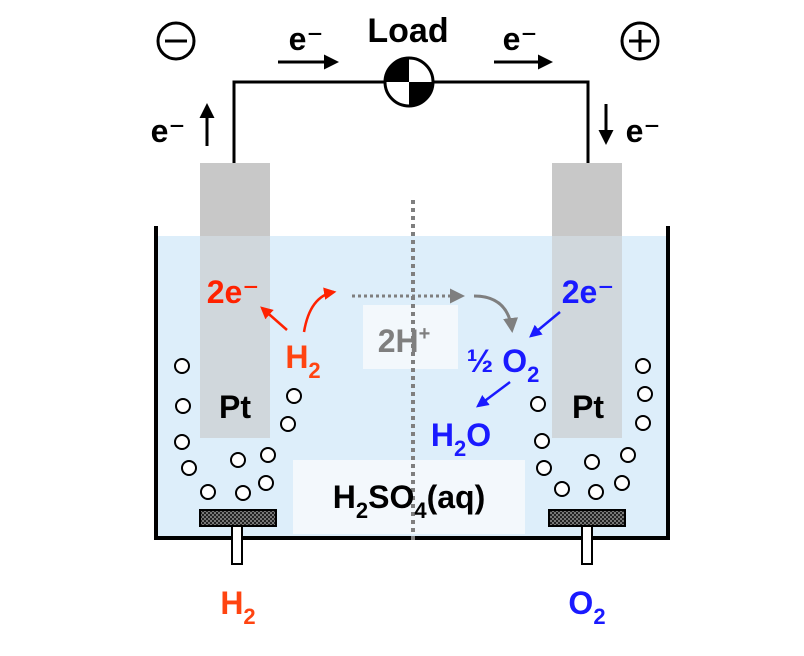 This screenshot has width=804, height=656. What do you see at coordinates (235, 337) in the screenshot?
I see `anode-electrode` at bounding box center [235, 337].